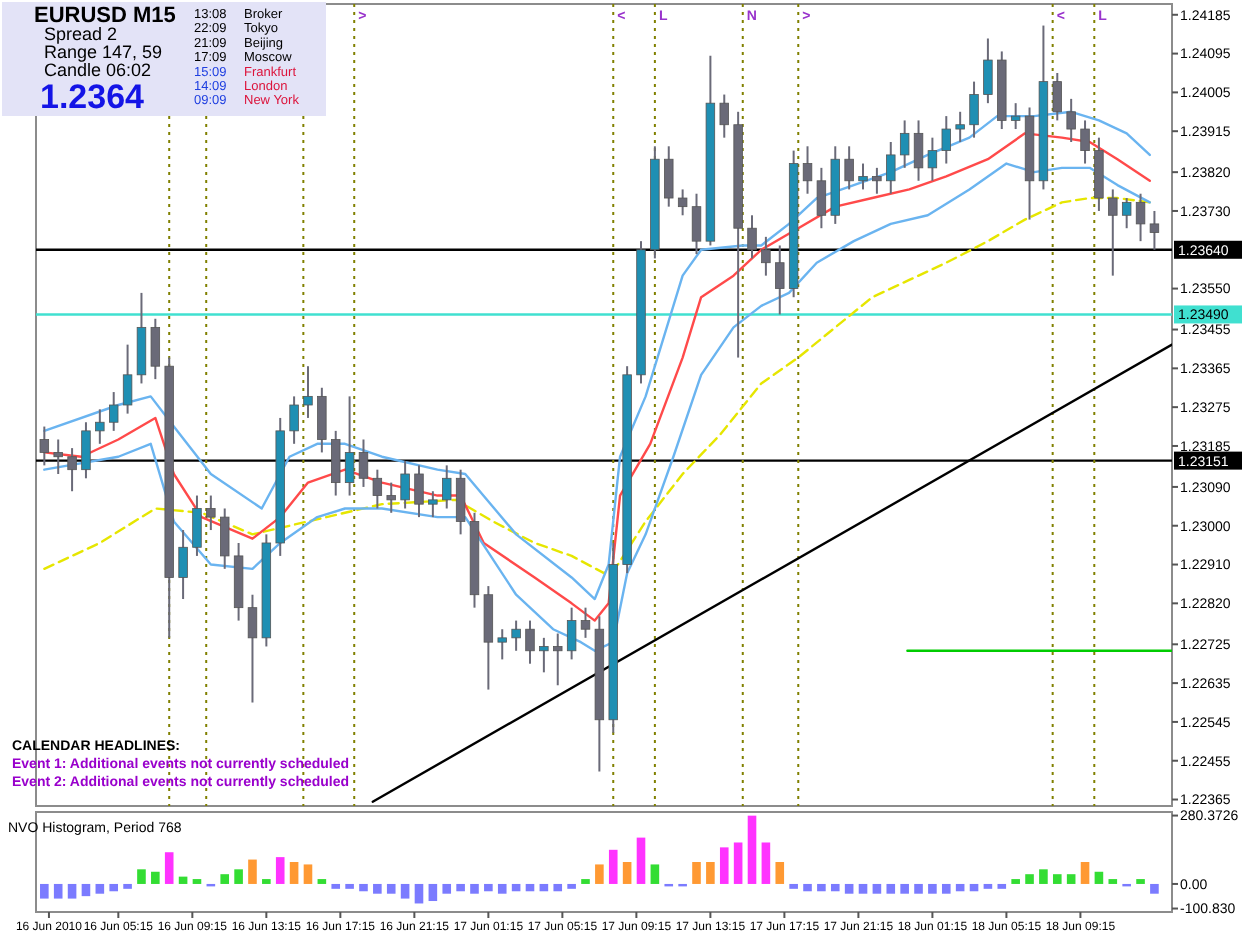  I want to click on annotation: Range 147, 59, so click(103, 52).